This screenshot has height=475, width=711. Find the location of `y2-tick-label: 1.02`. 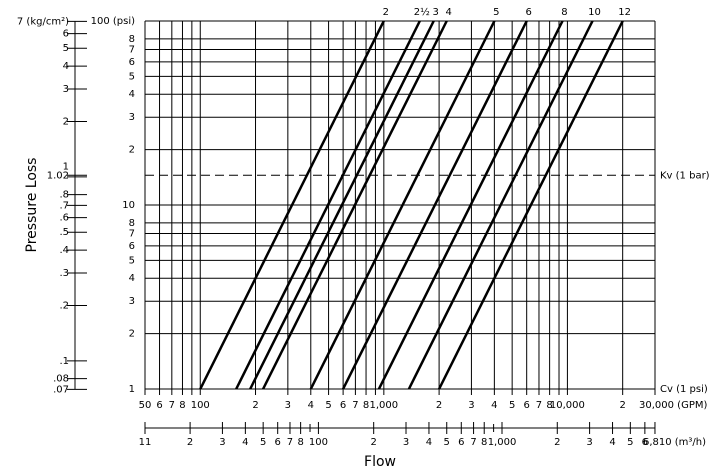

y2-tick-label: 1.02 is located at coordinates (58, 175).